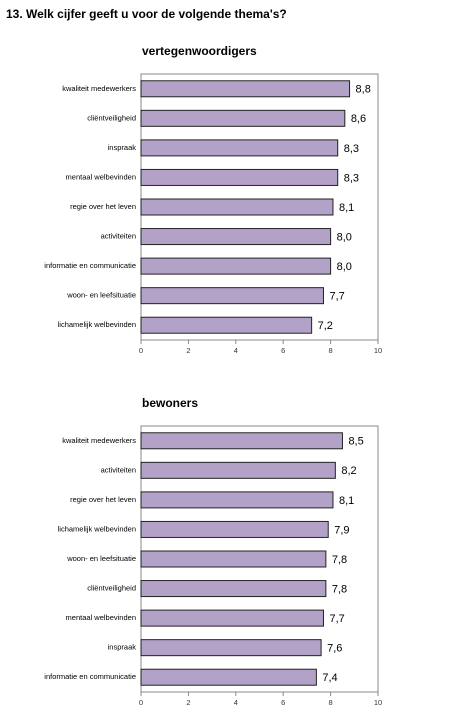 The height and width of the screenshot is (724, 454). I want to click on chart-title: bewoners, so click(170, 403).